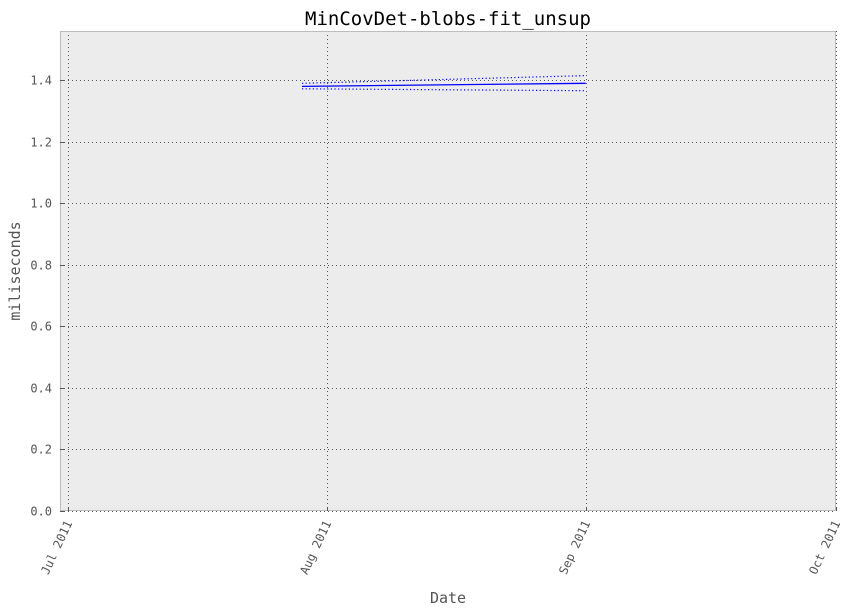 This screenshot has height=613, width=858. I want to click on y-tick-label: 0.4, so click(41, 389).